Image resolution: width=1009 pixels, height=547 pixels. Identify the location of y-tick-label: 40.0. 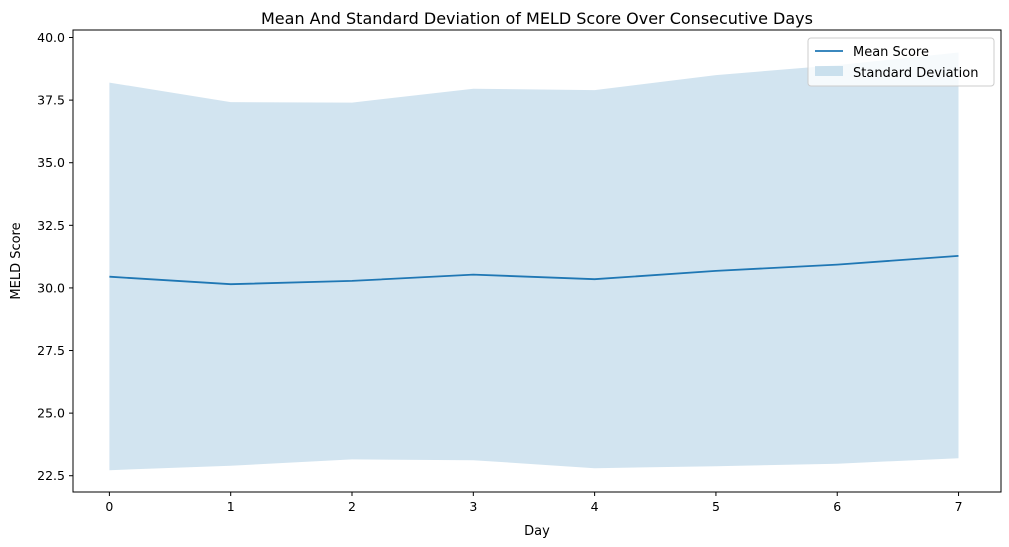
(51, 37).